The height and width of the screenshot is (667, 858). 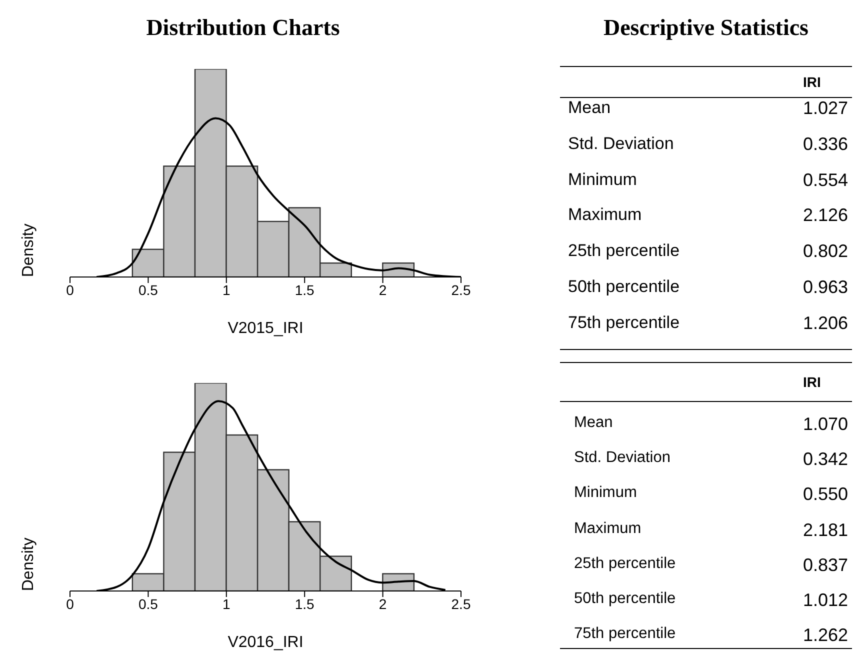 What do you see at coordinates (825, 144) in the screenshot?
I see `data-label: 0.336` at bounding box center [825, 144].